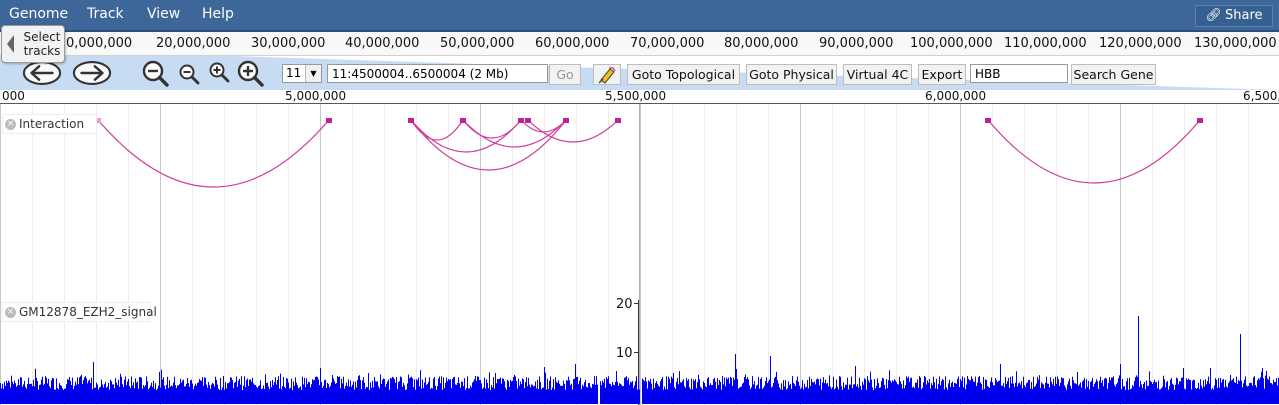 Image resolution: width=1279 pixels, height=405 pixels. I want to click on location-input, so click(437, 73).